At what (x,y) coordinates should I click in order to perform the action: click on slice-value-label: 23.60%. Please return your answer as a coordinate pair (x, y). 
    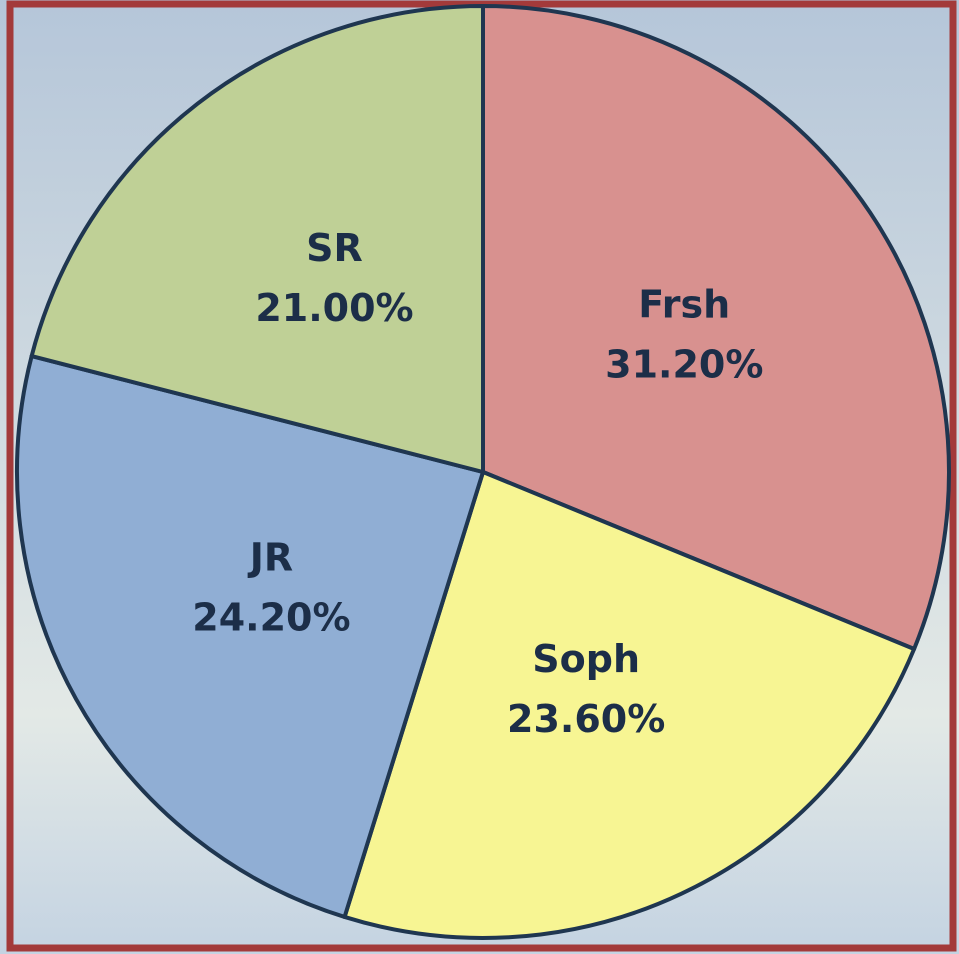
    Looking at the image, I should click on (586, 719).